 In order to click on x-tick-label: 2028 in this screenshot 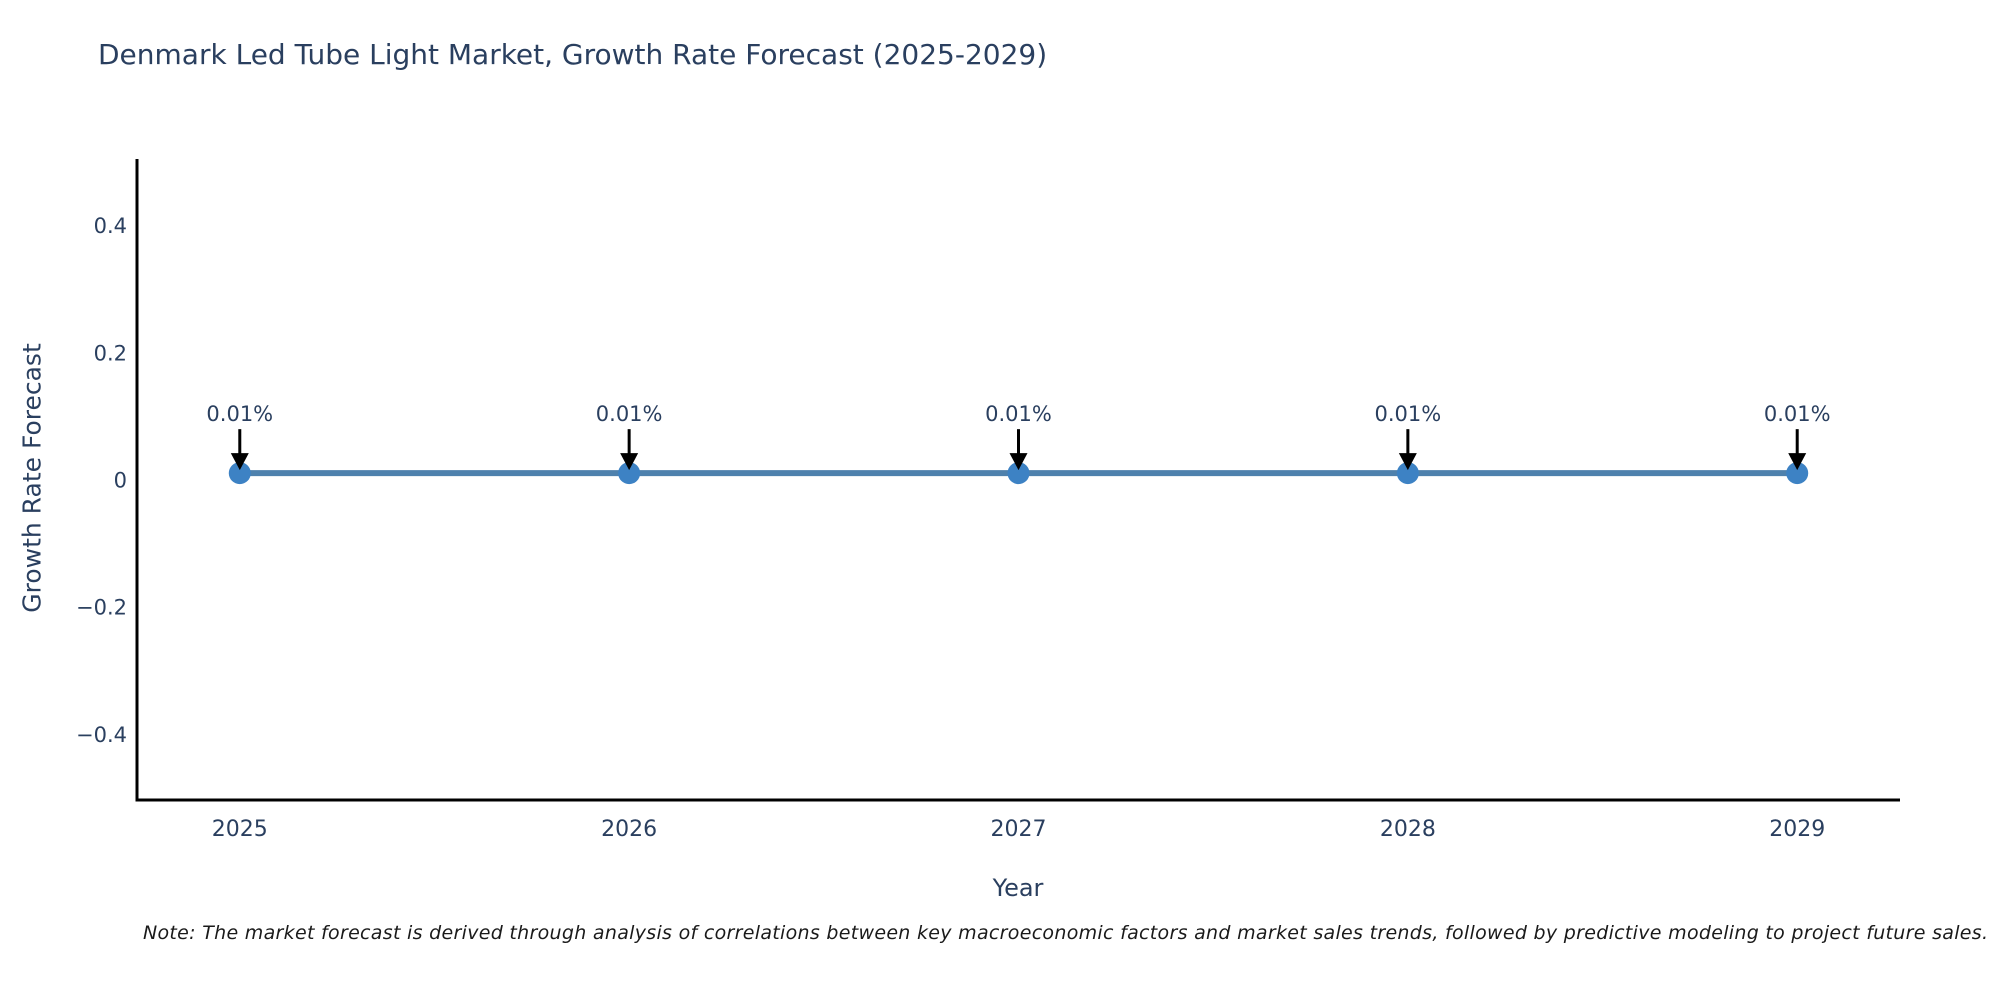, I will do `click(1408, 829)`.